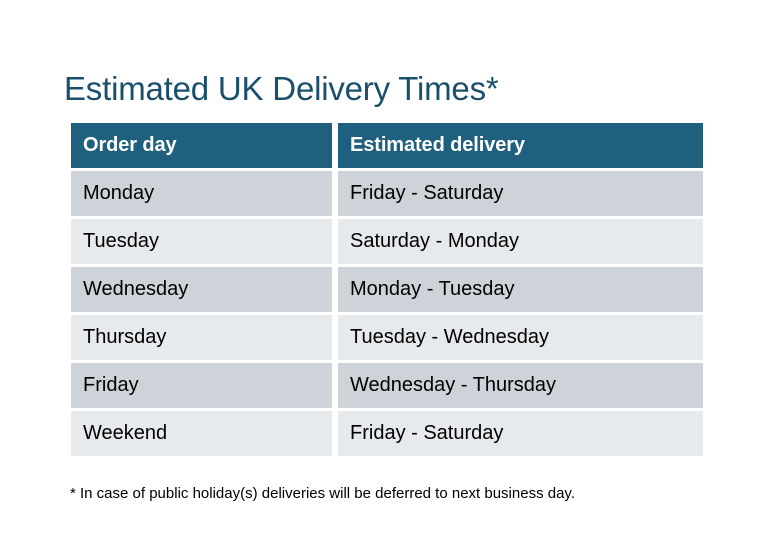  What do you see at coordinates (201, 289) in the screenshot?
I see `cell-order-day: Wednesday` at bounding box center [201, 289].